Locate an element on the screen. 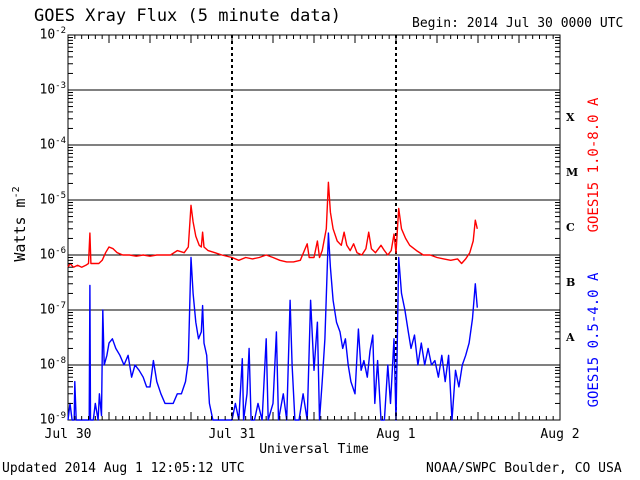  chart-title: GOES Xray Flux (5 minute data) is located at coordinates (188, 16).